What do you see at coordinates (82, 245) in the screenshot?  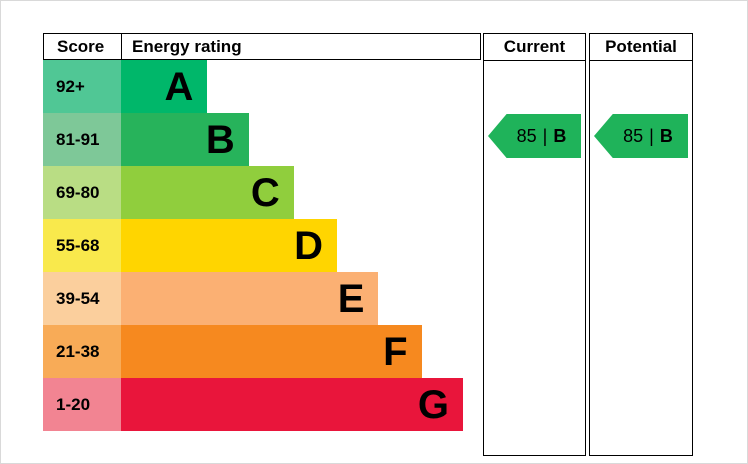 I see `score-cell: 55-68` at bounding box center [82, 245].